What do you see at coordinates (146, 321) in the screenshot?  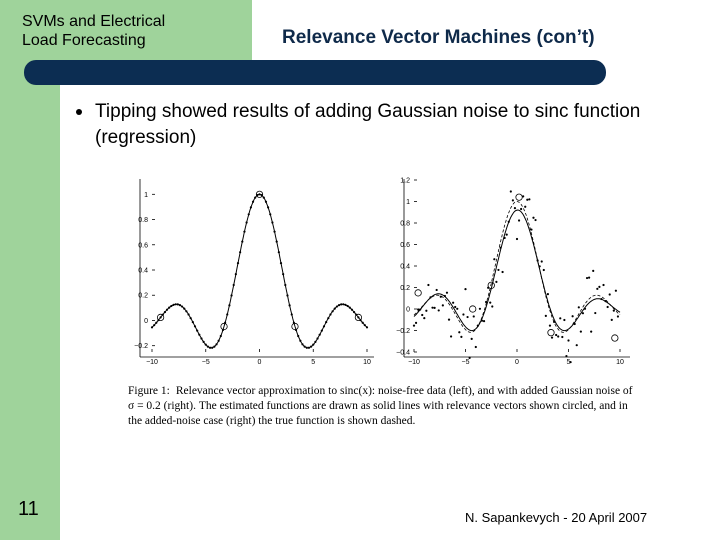 I see `y-tick-label: 0` at bounding box center [146, 321].